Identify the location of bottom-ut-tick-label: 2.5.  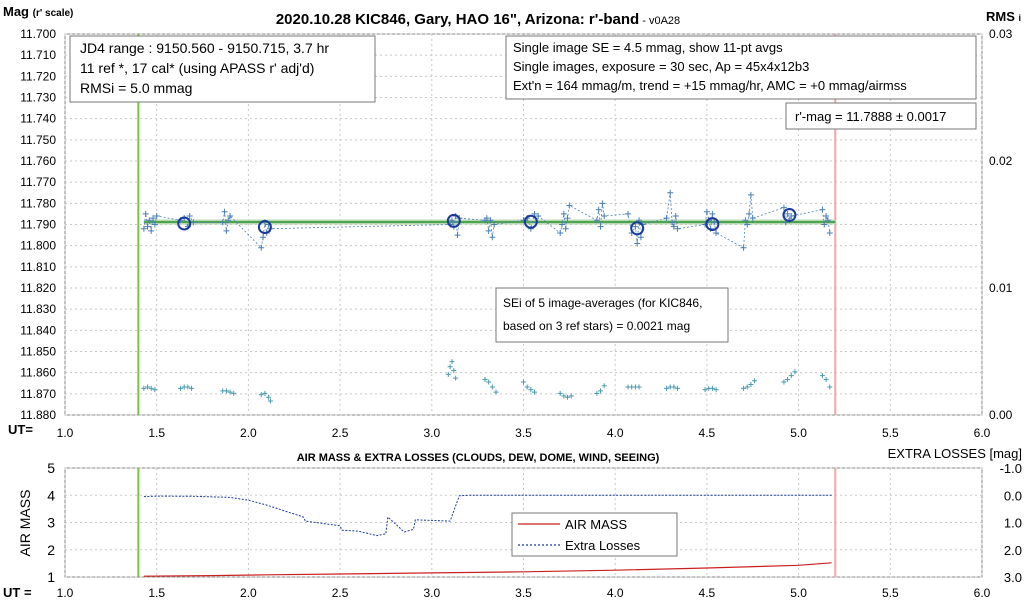
(340, 593).